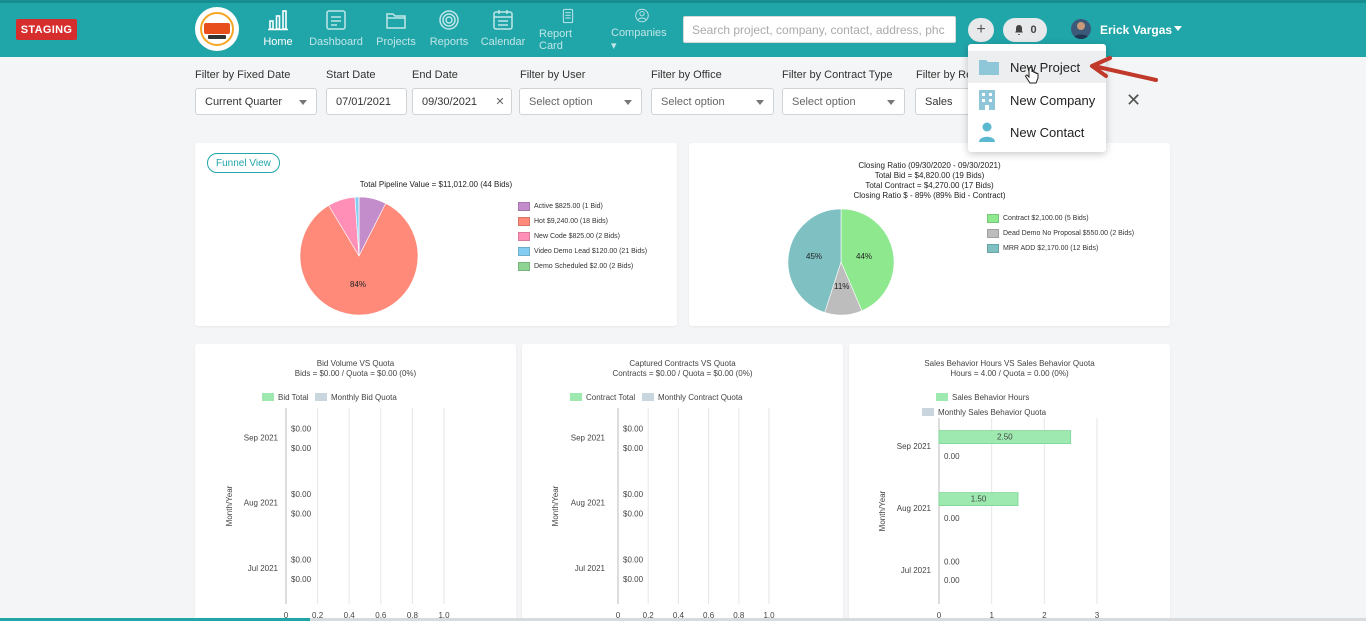 This screenshot has height=621, width=1366. I want to click on pie-slice-contract, so click(867, 260).